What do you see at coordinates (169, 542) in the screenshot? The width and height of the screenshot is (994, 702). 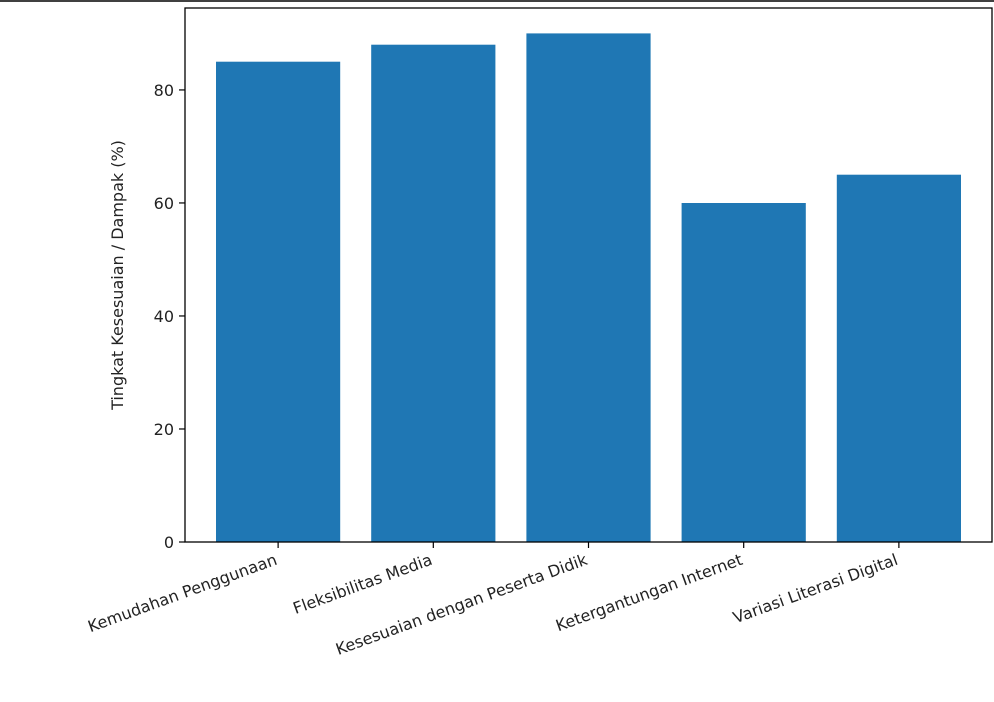 I see `y-tick-label: 0` at bounding box center [169, 542].